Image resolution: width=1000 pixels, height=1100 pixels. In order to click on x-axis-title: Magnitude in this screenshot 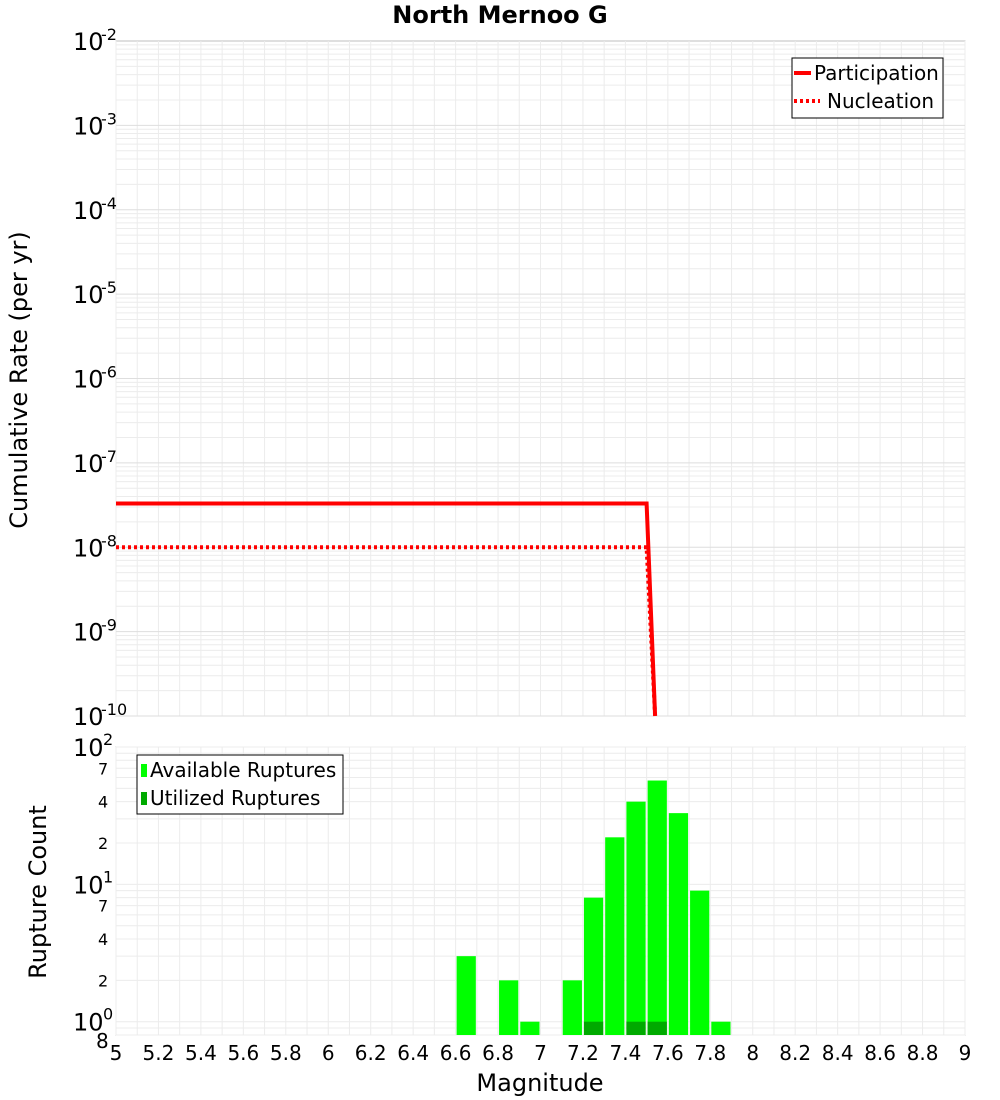, I will do `click(539, 1083)`.